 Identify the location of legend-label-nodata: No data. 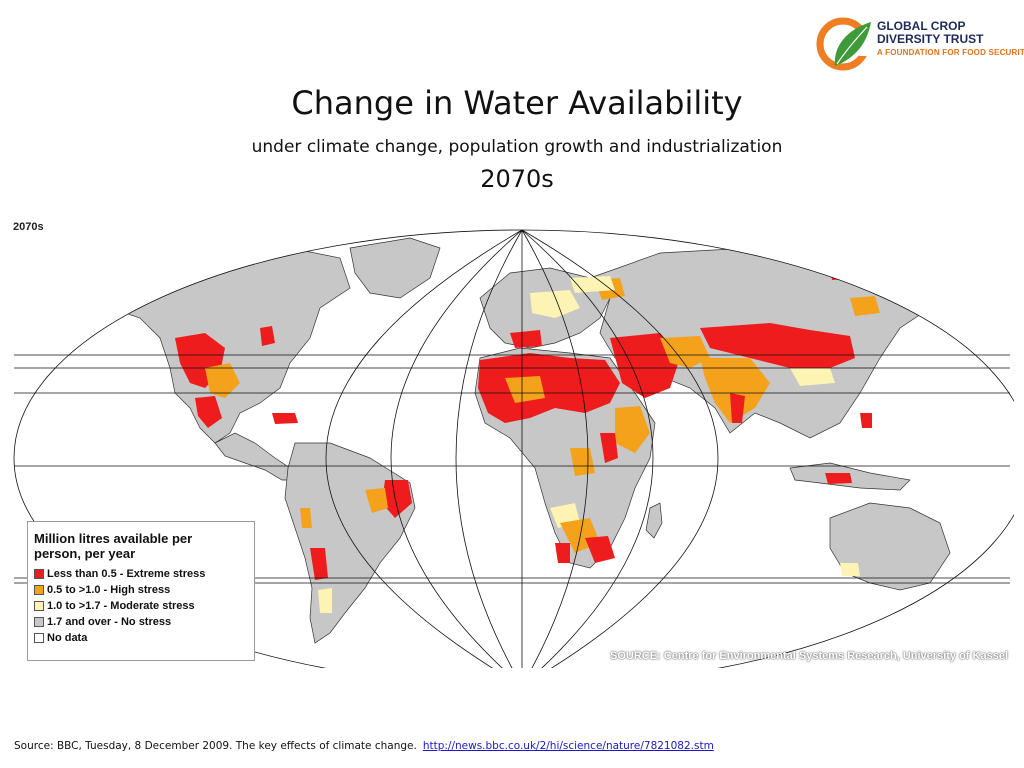
(67, 638).